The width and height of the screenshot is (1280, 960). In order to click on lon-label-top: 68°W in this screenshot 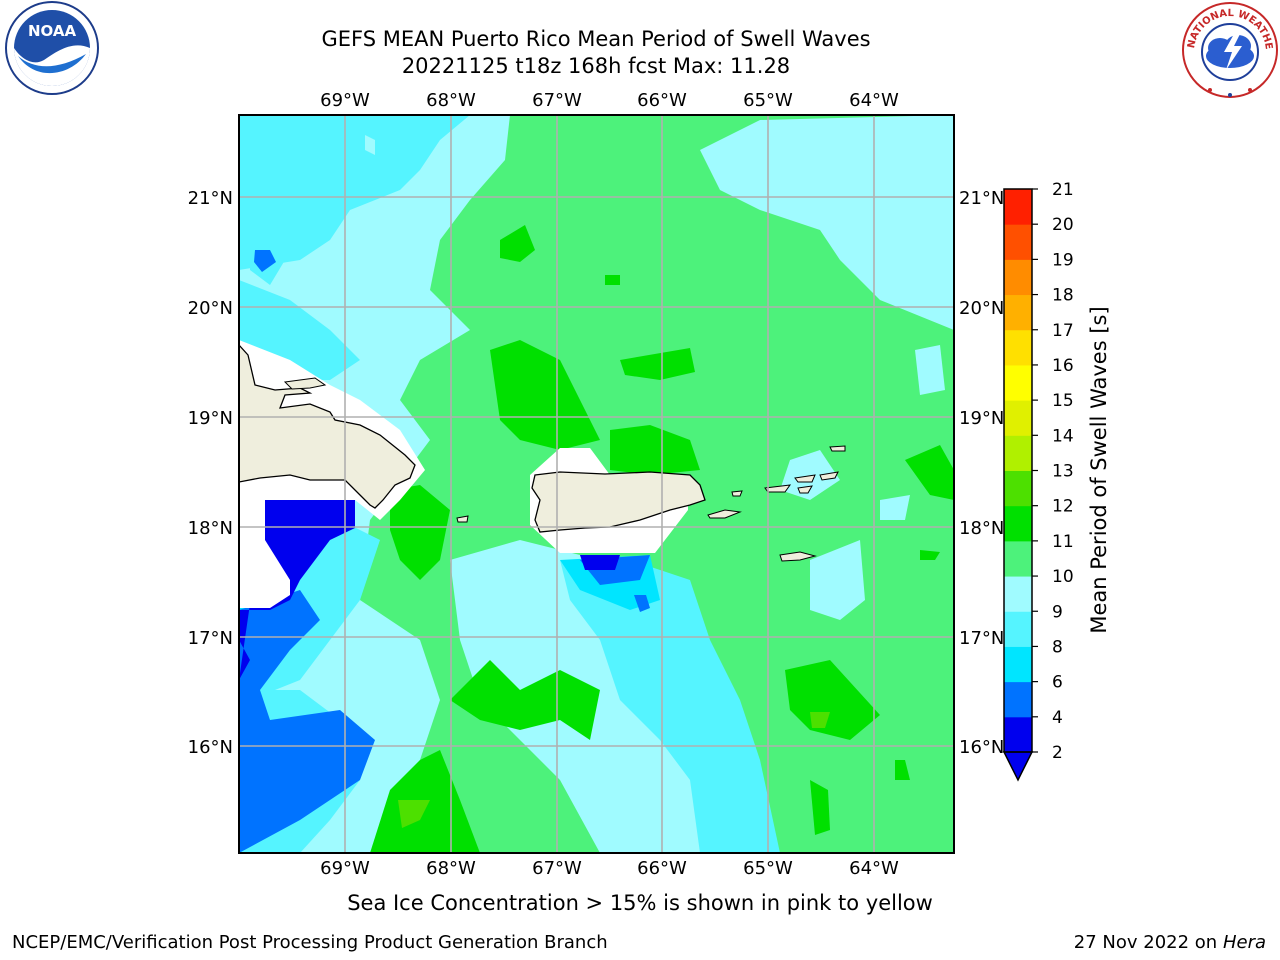, I will do `click(451, 100)`.